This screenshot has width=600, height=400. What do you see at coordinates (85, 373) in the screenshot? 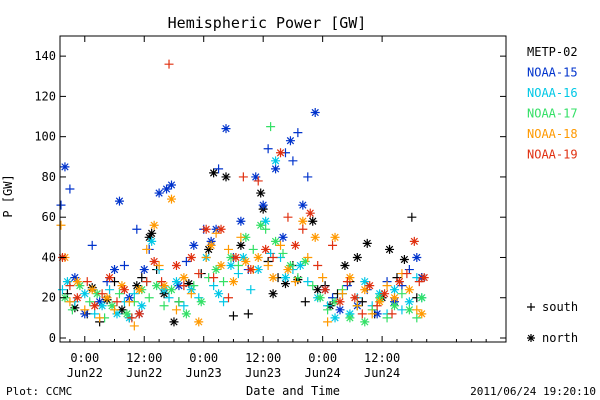
I see `x-tick-date-label: Jun22` at bounding box center [85, 373].